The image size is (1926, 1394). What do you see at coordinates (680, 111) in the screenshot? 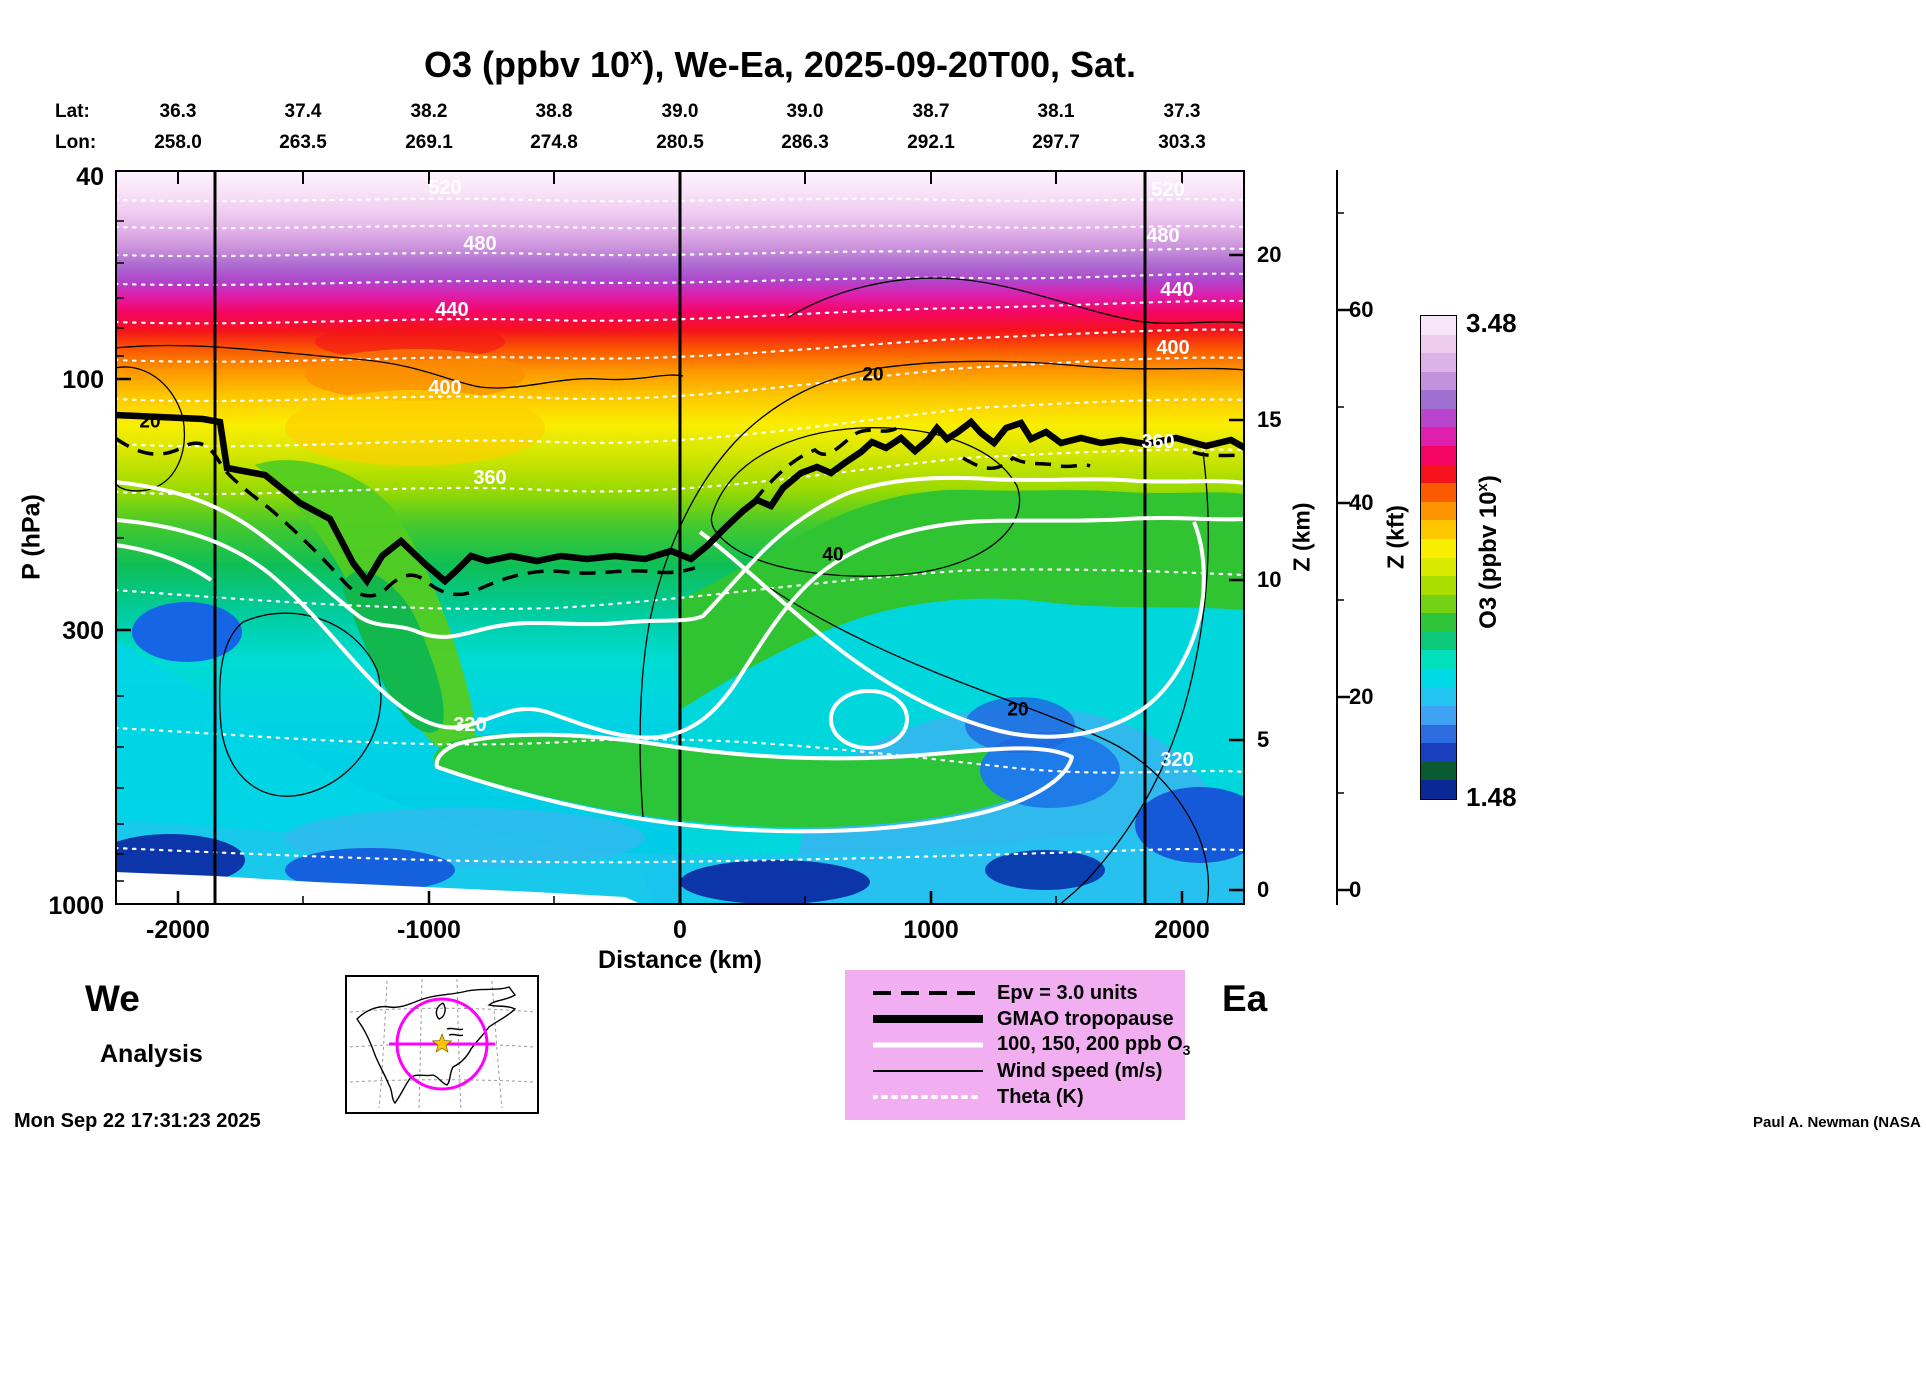
I see `lat-value: 39.0` at bounding box center [680, 111].